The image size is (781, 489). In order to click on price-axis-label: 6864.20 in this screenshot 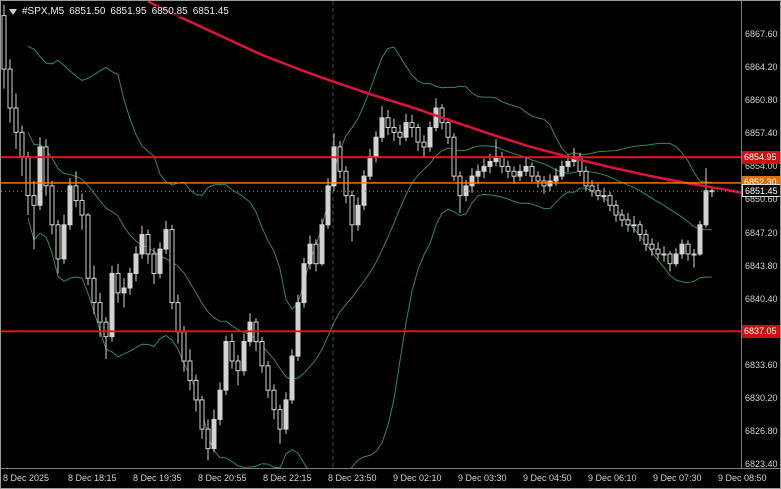, I will do `click(761, 67)`.